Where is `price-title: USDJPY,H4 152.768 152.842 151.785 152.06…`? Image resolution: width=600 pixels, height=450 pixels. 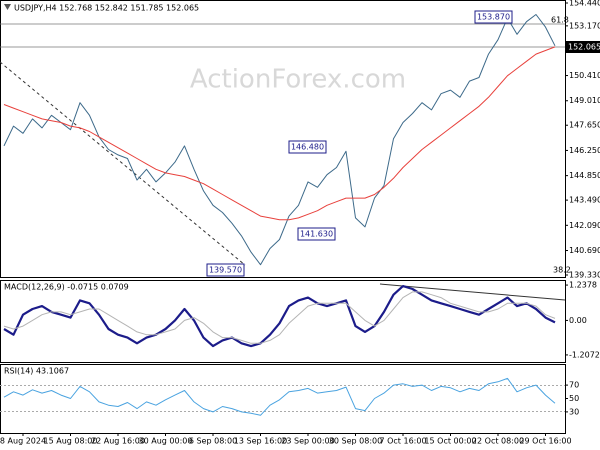
price-title: USDJPY,H4 152.768 152.842 151.785 152.06… is located at coordinates (106, 8).